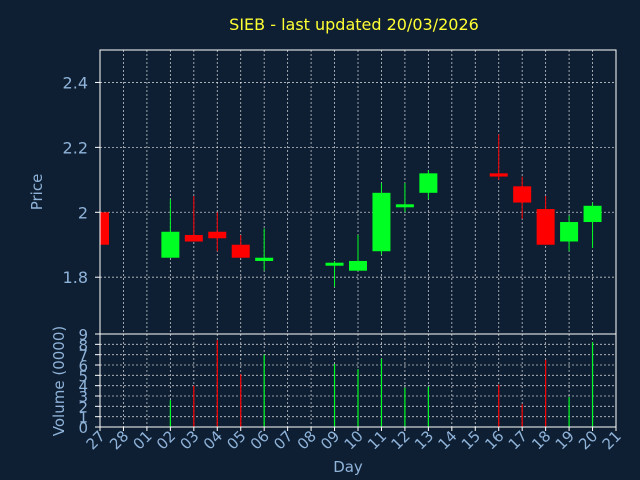 The image size is (640, 480). I want to click on volume-tick-label: 6, so click(83, 366).